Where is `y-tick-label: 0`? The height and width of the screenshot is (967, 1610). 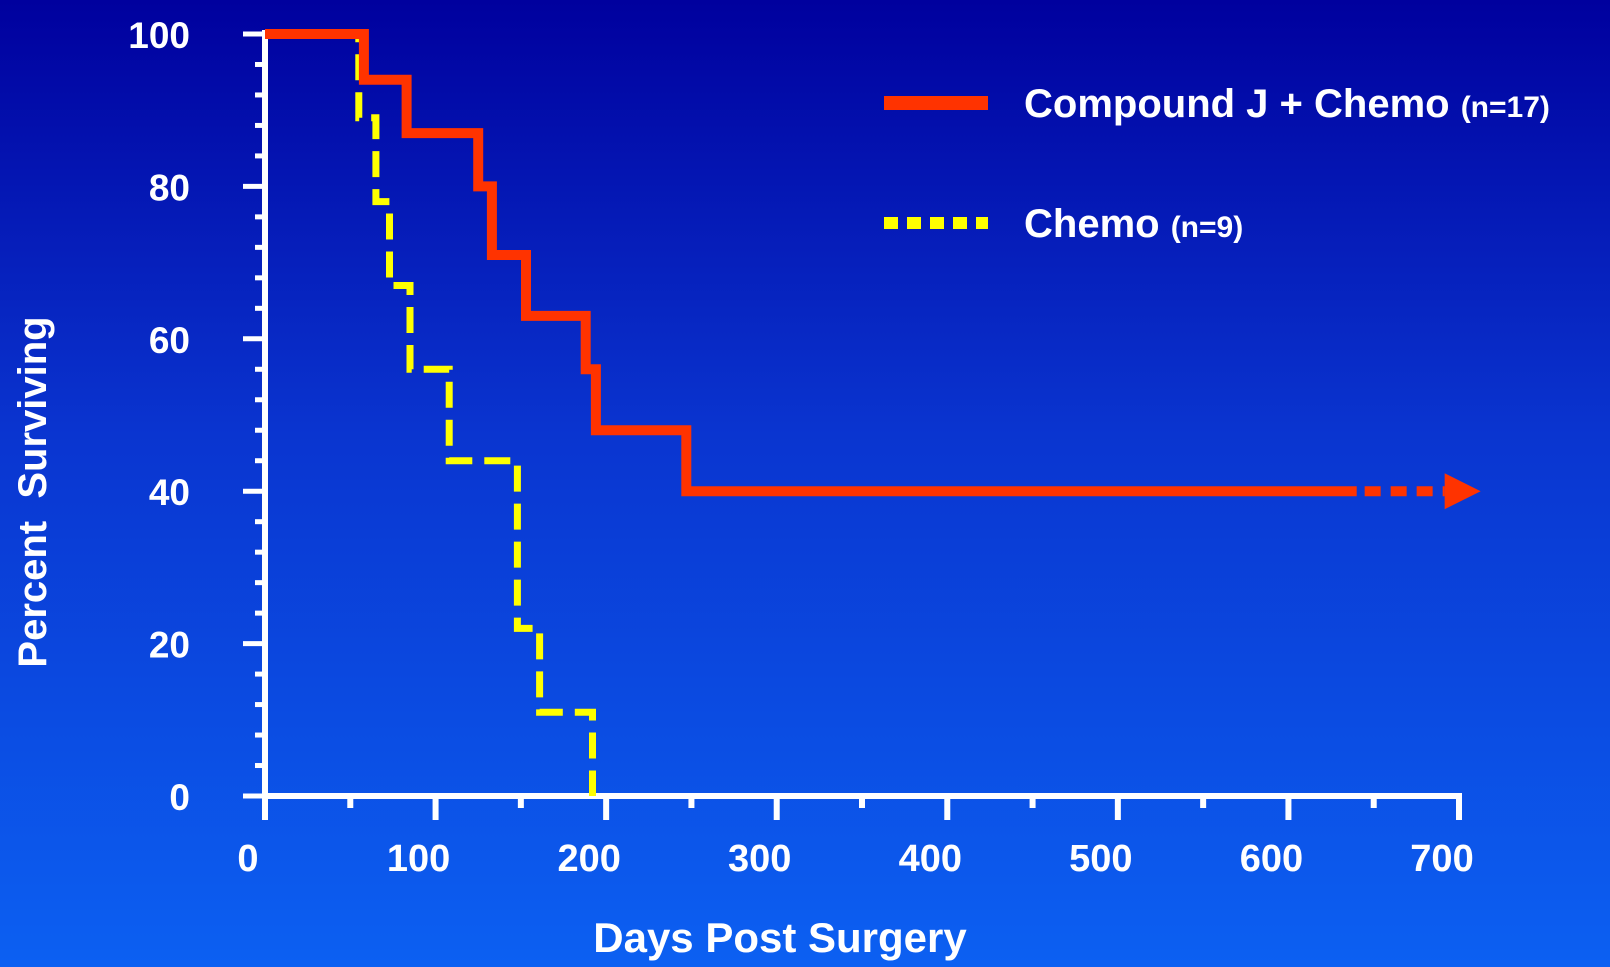 y-tick-label: 0 is located at coordinates (179, 797).